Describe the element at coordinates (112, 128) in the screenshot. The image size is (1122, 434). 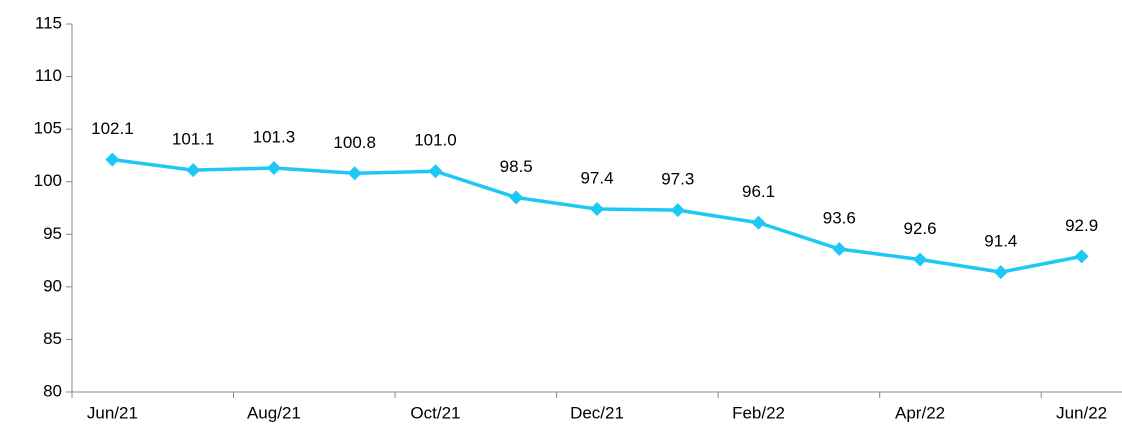
I see `data-label: 102.1` at that location.